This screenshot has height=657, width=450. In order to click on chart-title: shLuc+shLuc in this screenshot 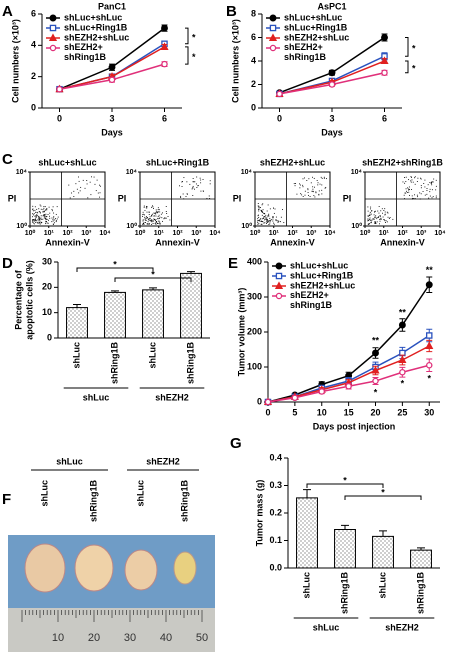, I will do `click(67, 162)`.